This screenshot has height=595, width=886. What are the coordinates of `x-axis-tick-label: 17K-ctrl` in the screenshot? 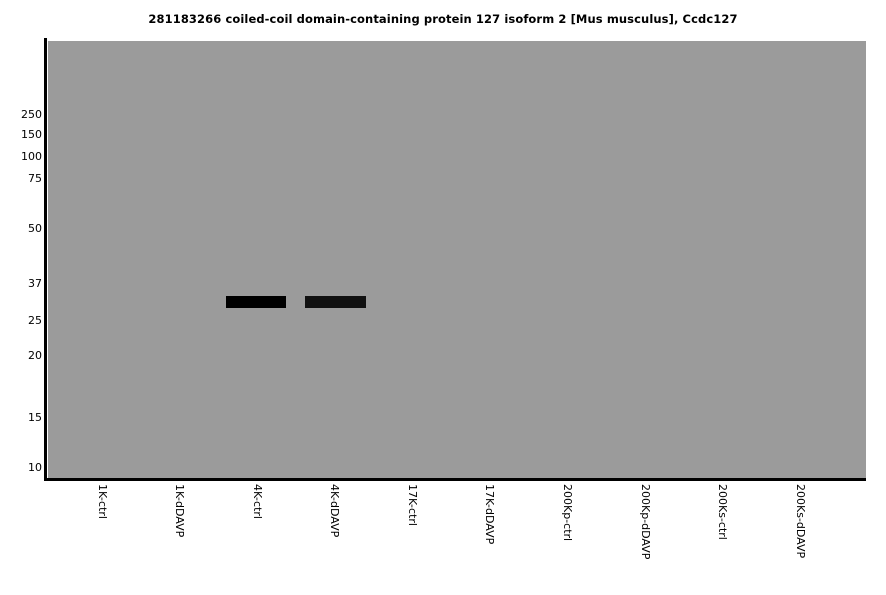 It's located at (412, 505).